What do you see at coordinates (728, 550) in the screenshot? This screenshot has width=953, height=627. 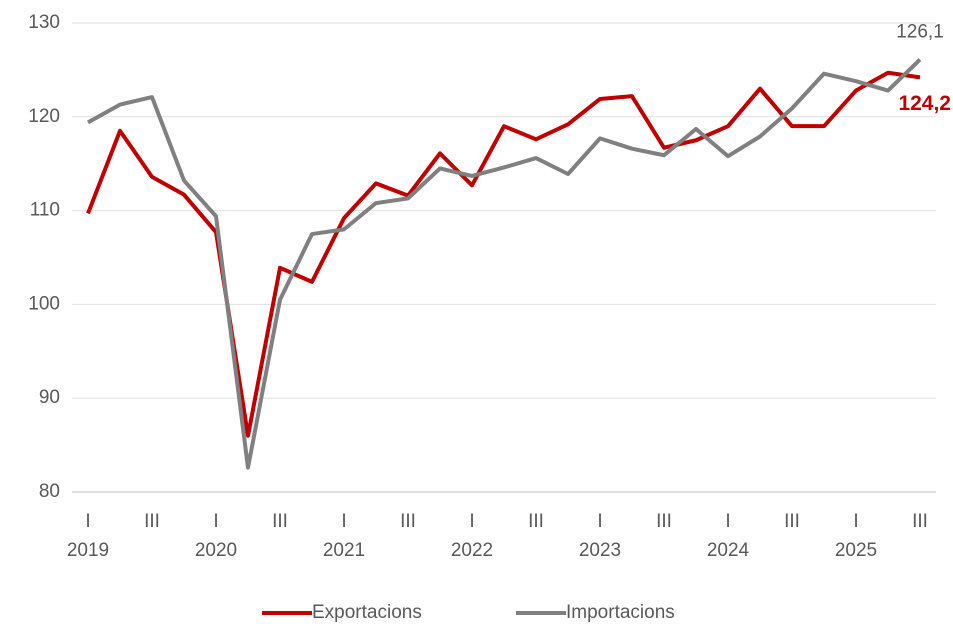 I see `x-group-label: 2024` at bounding box center [728, 550].